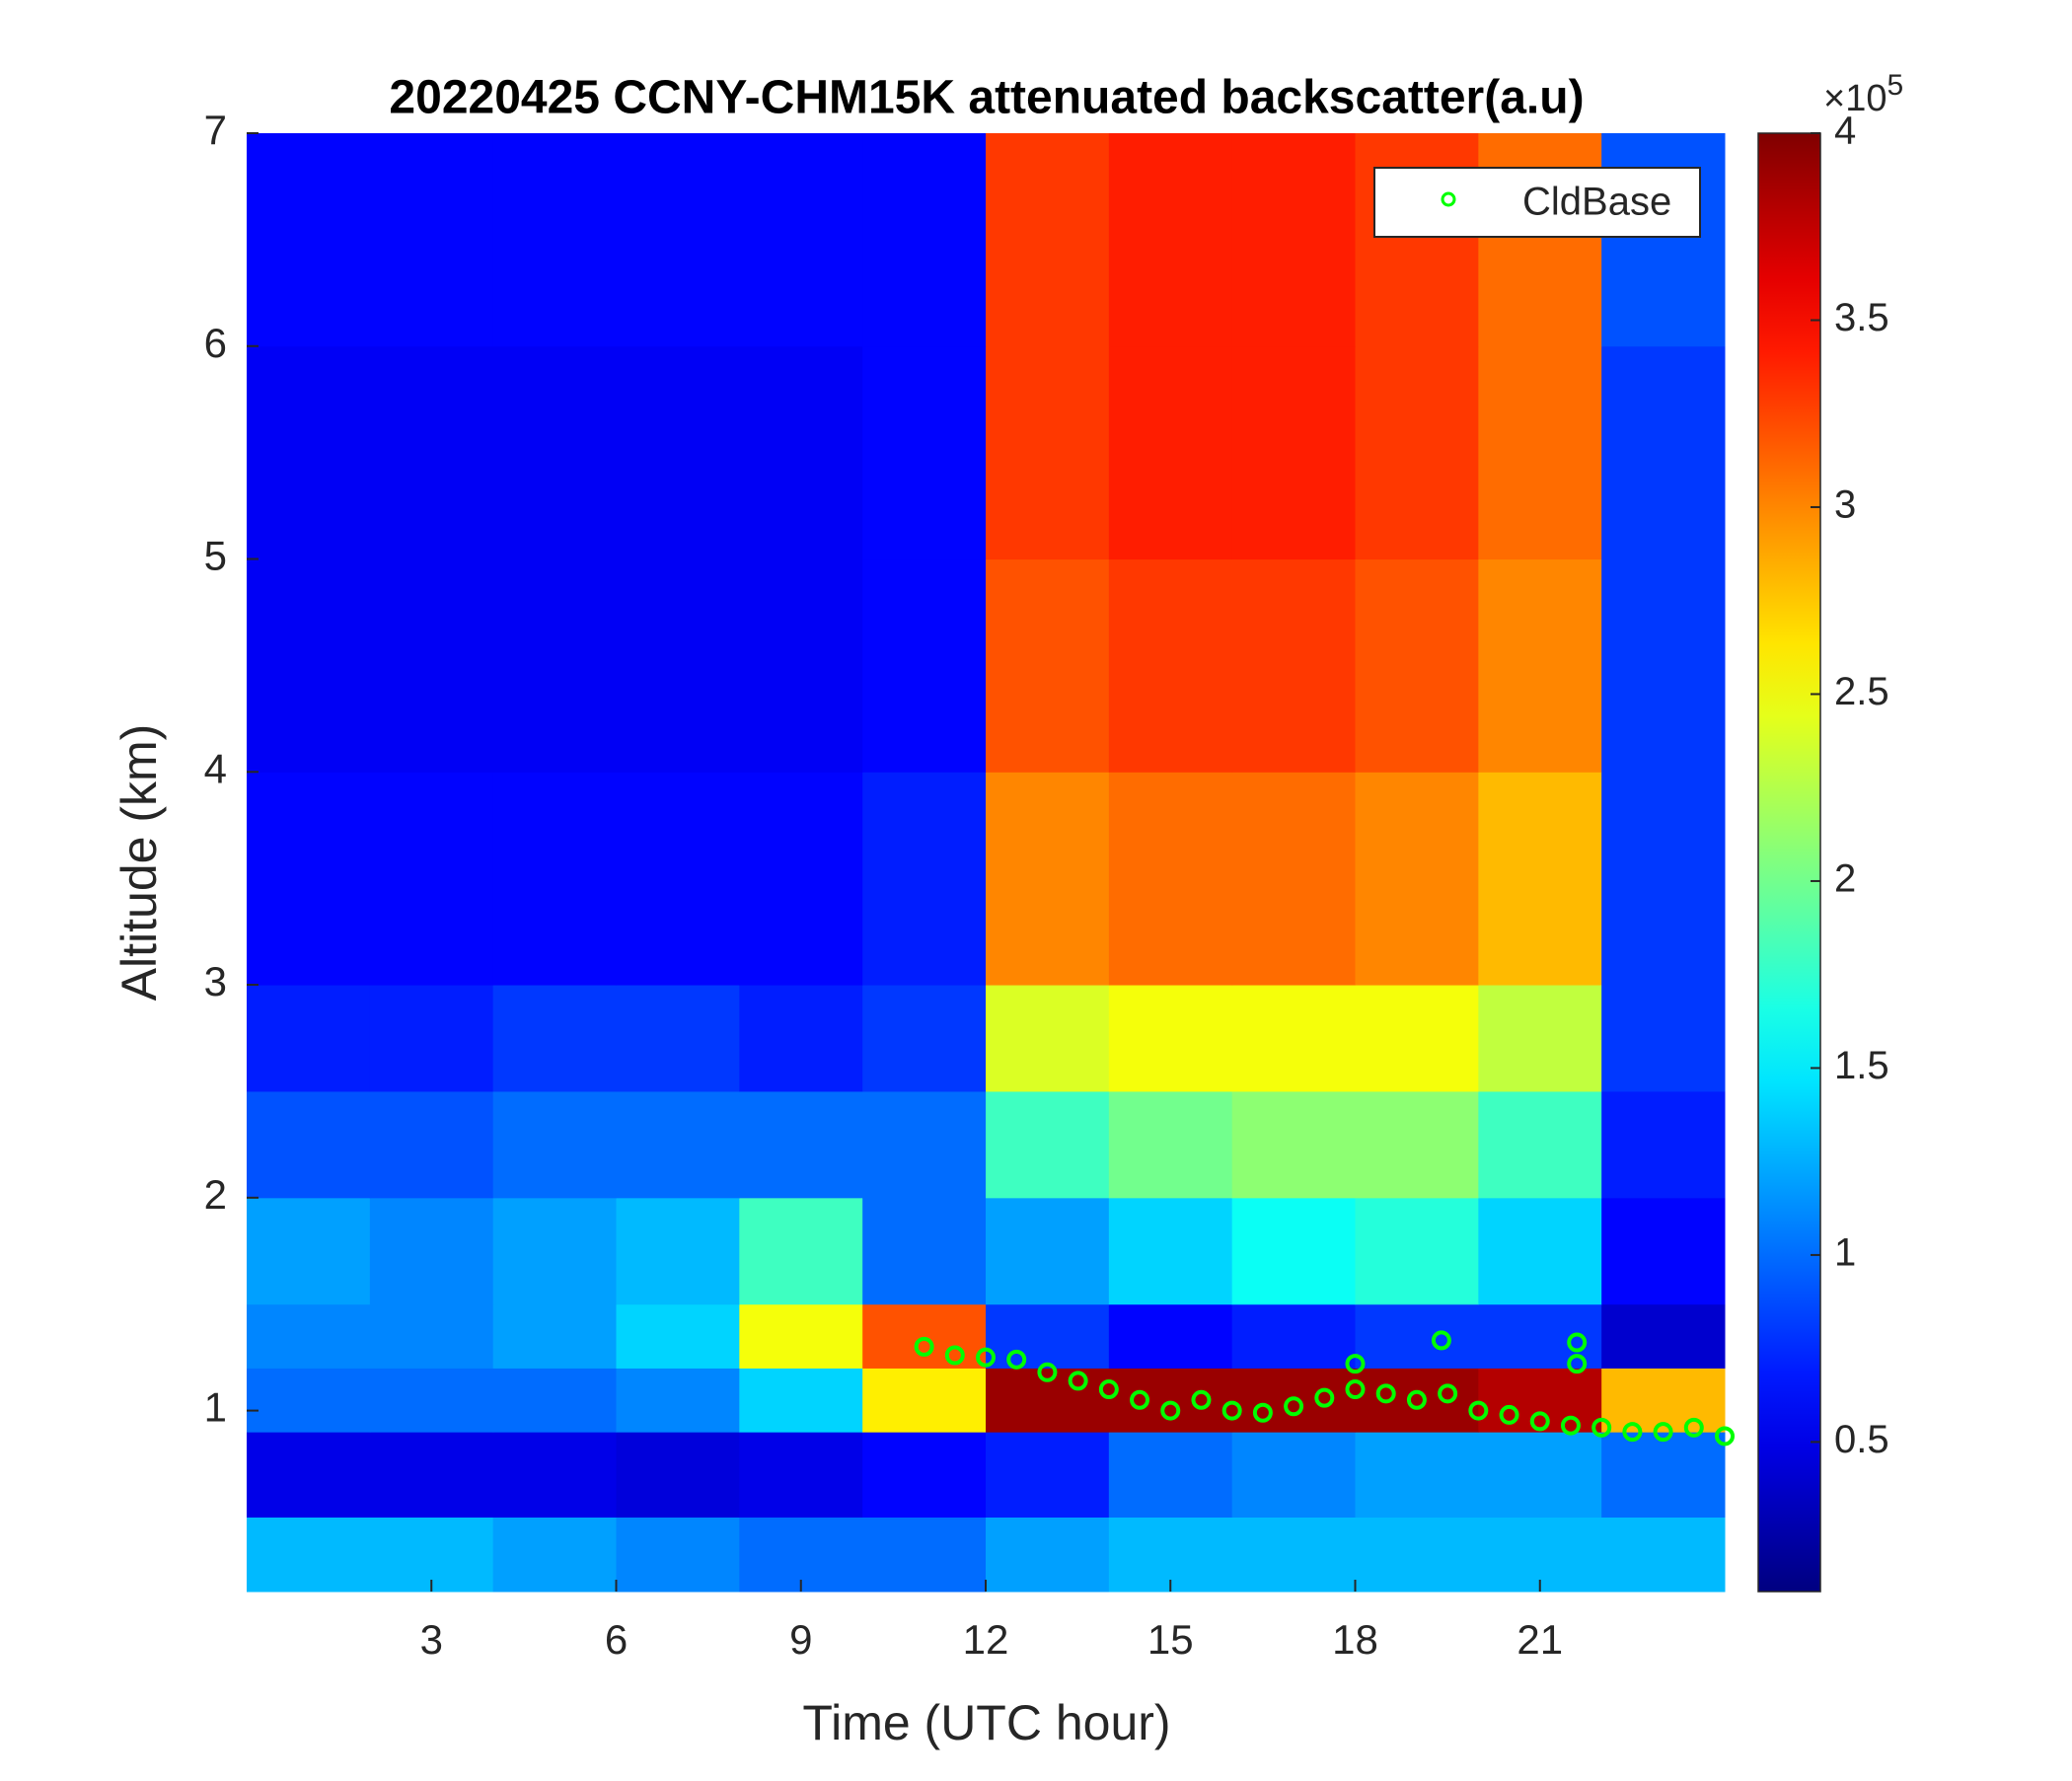 This screenshot has height=1781, width=2072. What do you see at coordinates (801, 1639) in the screenshot?
I see `x-tick-label: 9` at bounding box center [801, 1639].